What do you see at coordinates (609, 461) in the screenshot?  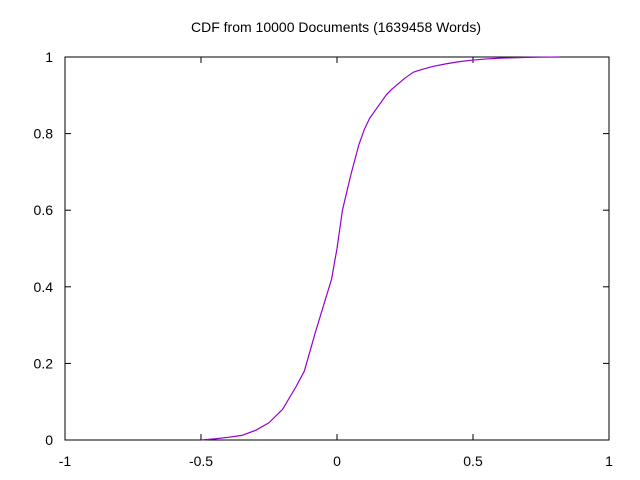 I see `x-tick-label: 1` at bounding box center [609, 461].